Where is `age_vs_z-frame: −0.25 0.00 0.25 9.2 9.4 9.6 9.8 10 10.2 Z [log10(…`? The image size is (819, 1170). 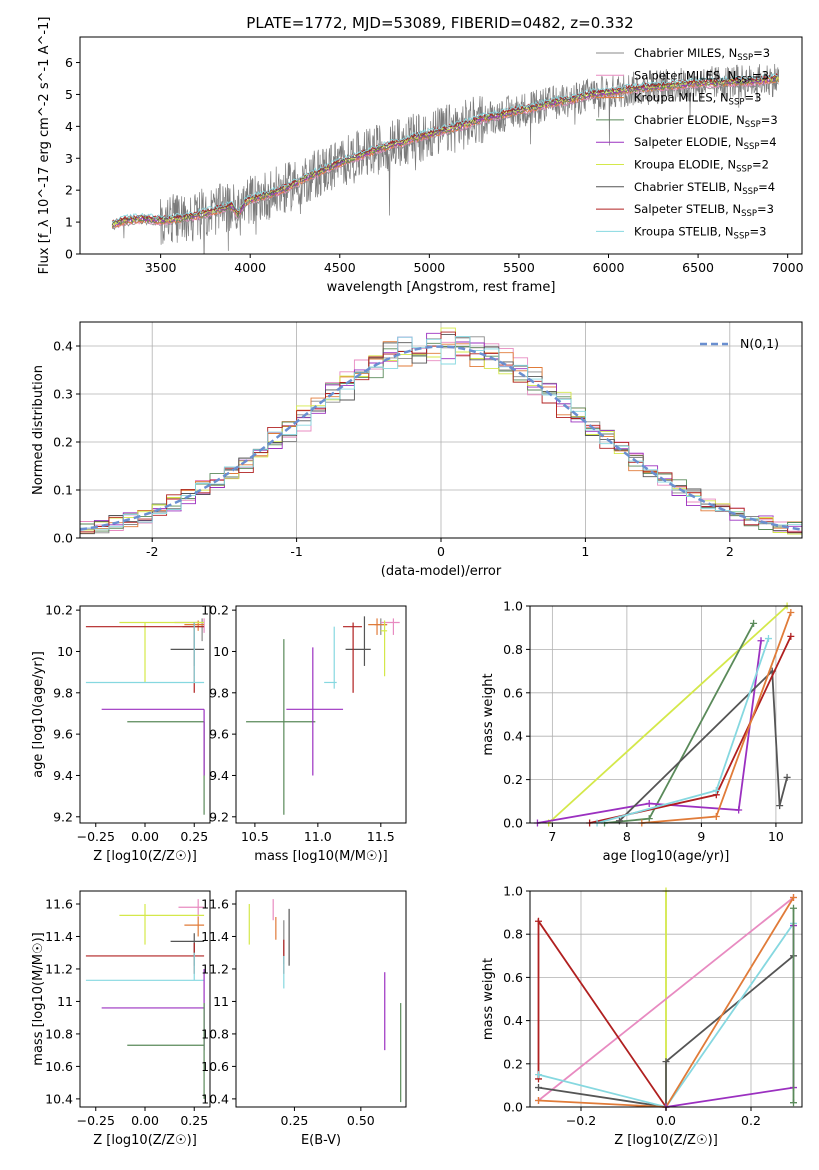 age_vs_z-frame: −0.25 0.00 0.25 9.2 9.4 9.6 9.8 10 10.2 Z [log10(… is located at coordinates (121, 733).